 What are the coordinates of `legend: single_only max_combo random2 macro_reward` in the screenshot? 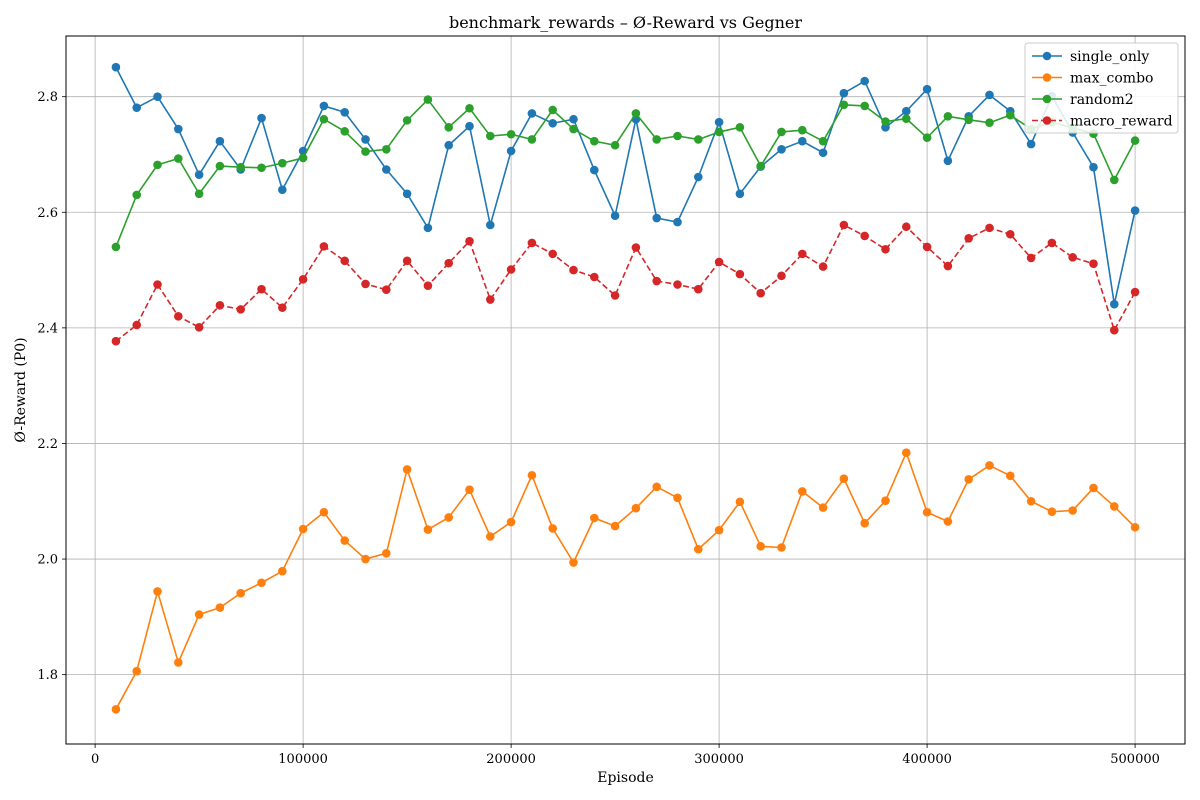 It's located at (1101, 88).